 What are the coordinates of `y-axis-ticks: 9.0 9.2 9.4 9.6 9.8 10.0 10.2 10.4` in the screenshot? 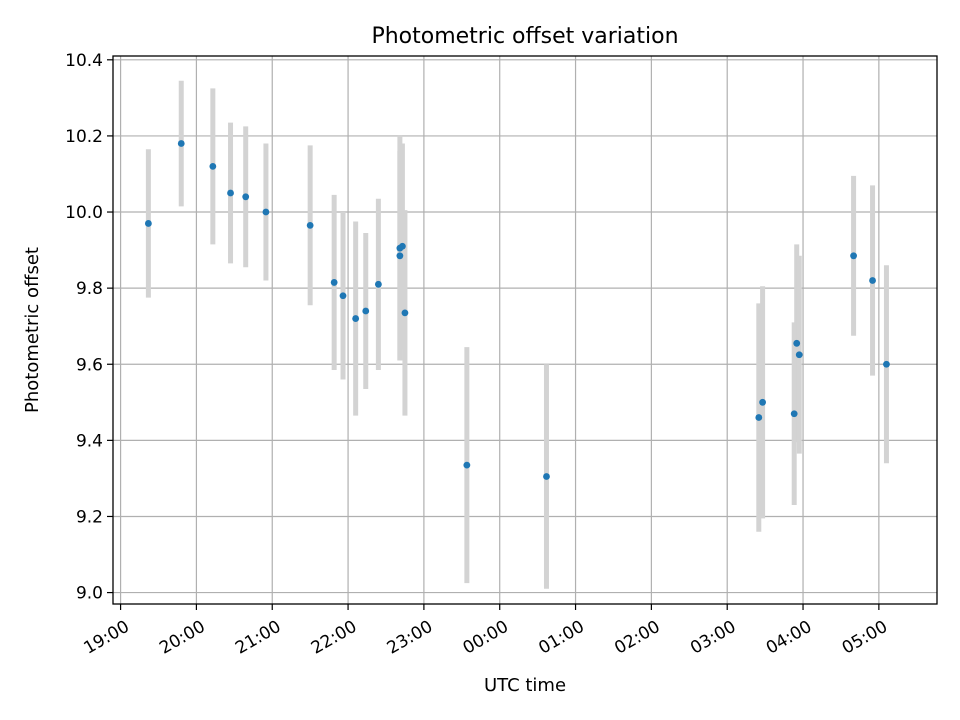 It's located at (89, 327).